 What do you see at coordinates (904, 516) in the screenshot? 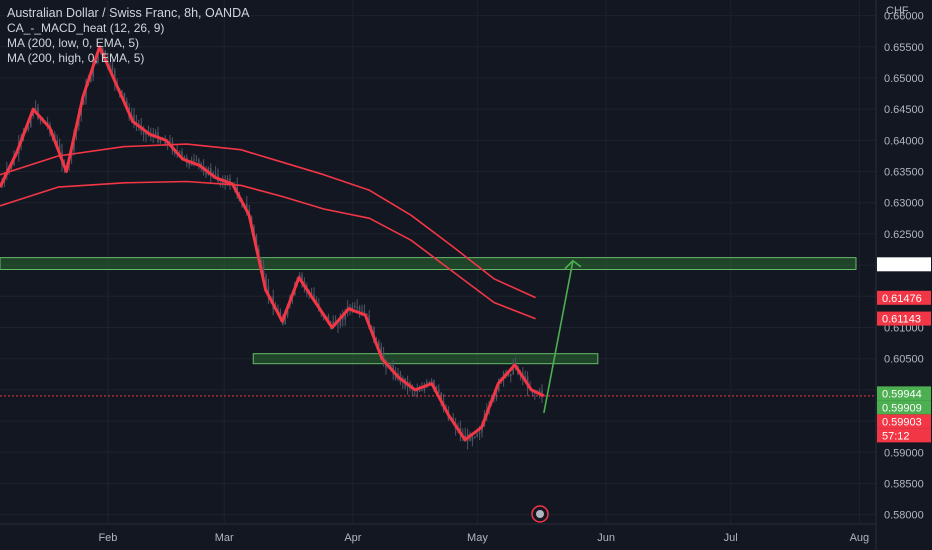
I see `price-tick-label: 0.58000` at bounding box center [904, 516].